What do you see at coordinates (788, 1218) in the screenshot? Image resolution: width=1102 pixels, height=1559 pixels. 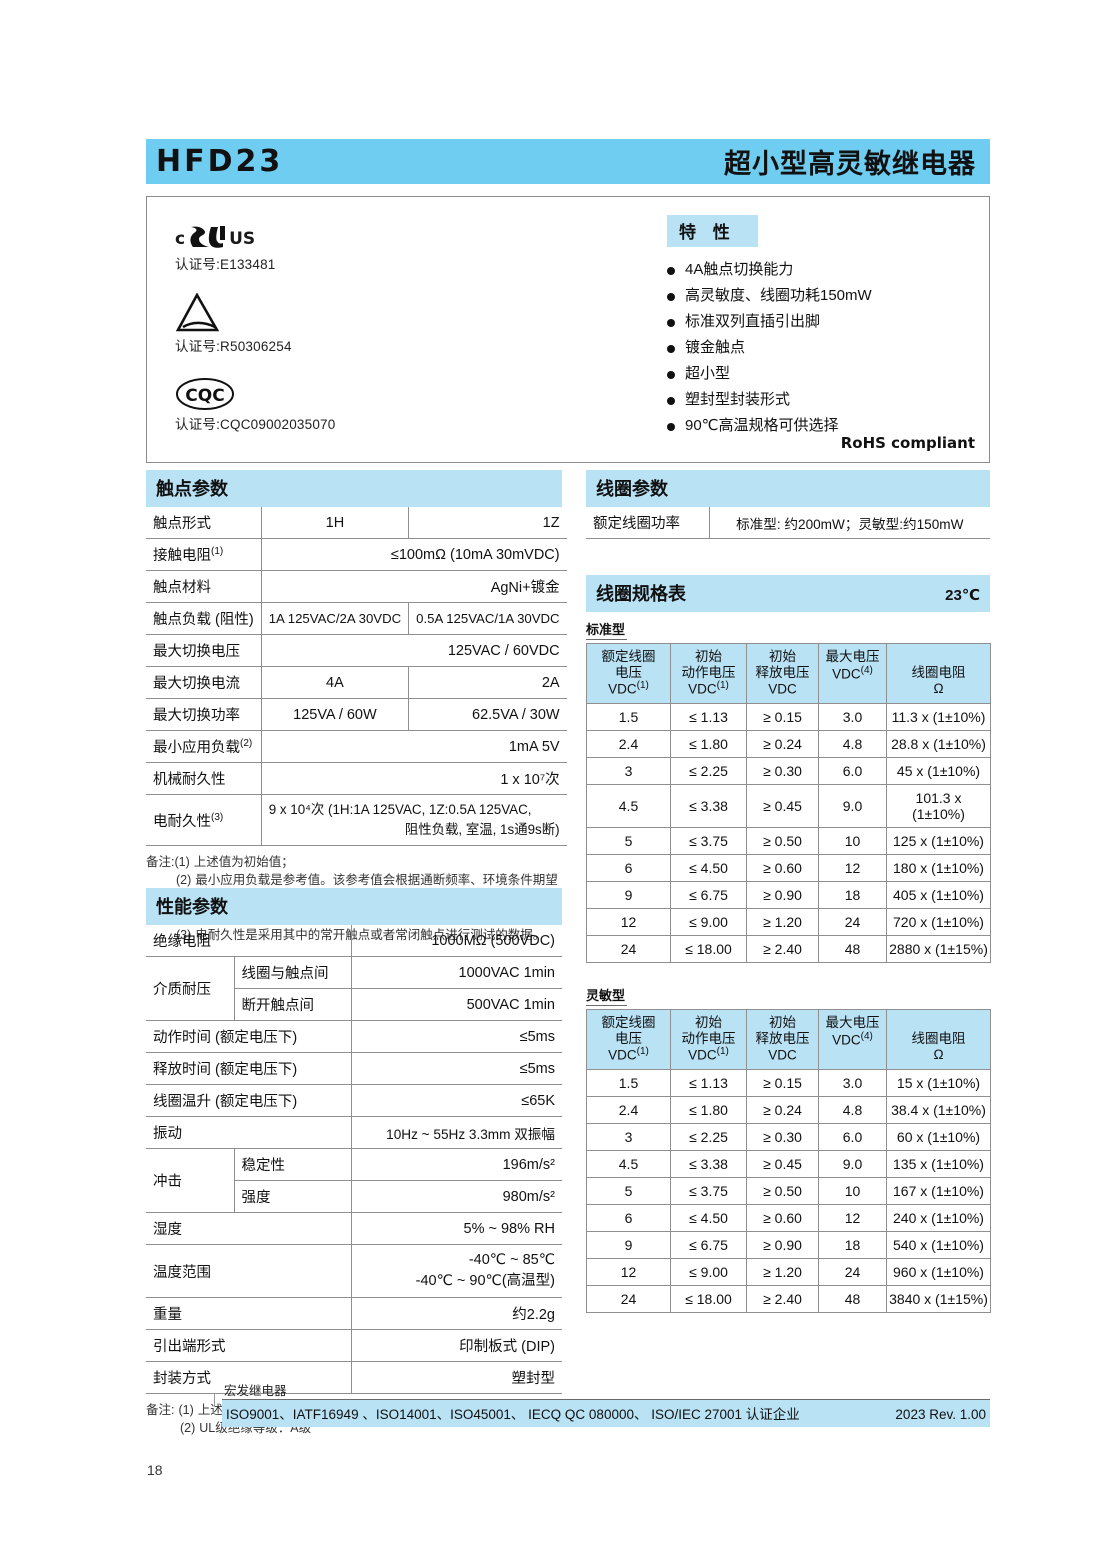 I see `table-row: 6 ≤ 4.50 ≥ 0.60 12 240 x (1±10%)` at bounding box center [788, 1218].